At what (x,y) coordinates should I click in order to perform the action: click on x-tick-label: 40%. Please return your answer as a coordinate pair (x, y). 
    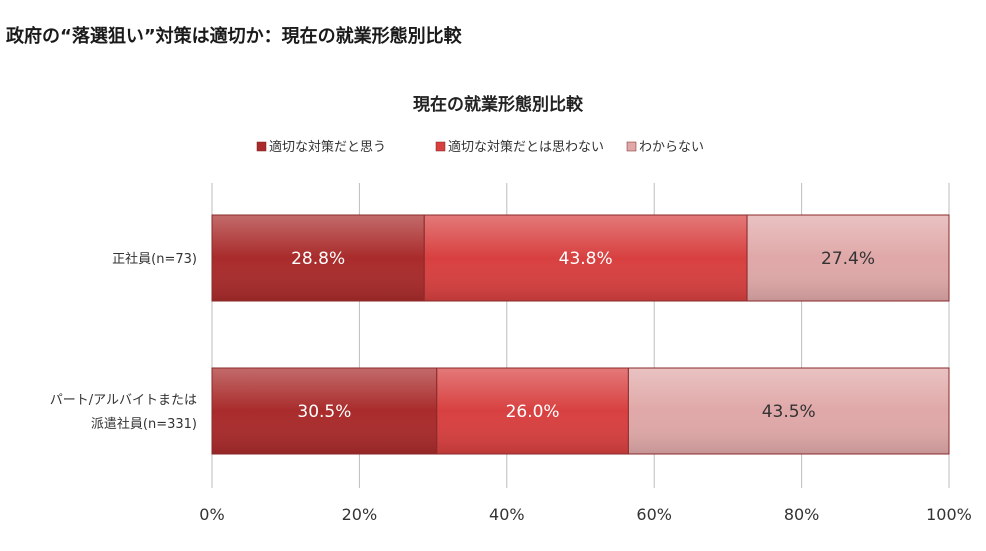
    Looking at the image, I should click on (507, 514).